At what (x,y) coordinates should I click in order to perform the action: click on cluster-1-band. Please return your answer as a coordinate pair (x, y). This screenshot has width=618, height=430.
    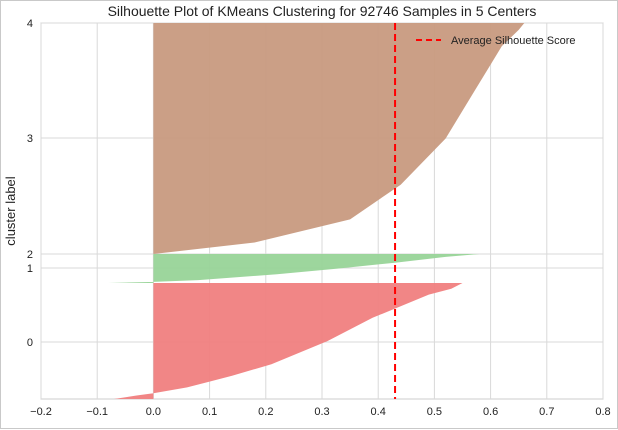
    Looking at the image, I should click on (294, 268).